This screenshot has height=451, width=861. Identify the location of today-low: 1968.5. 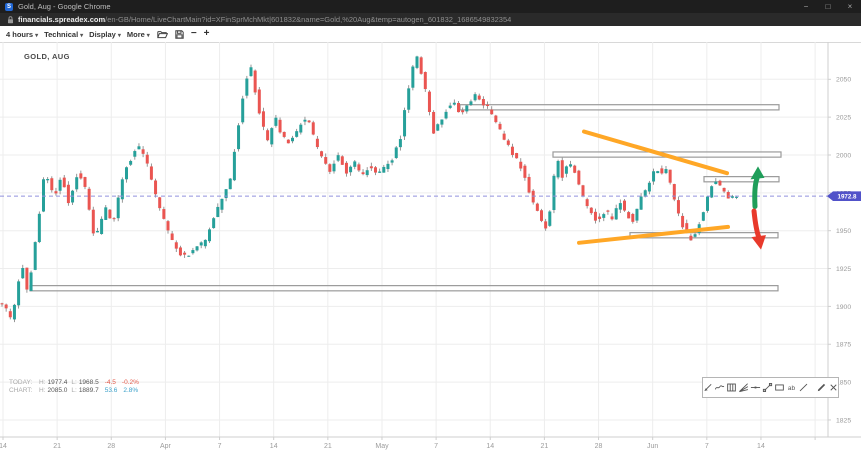
(88, 382).